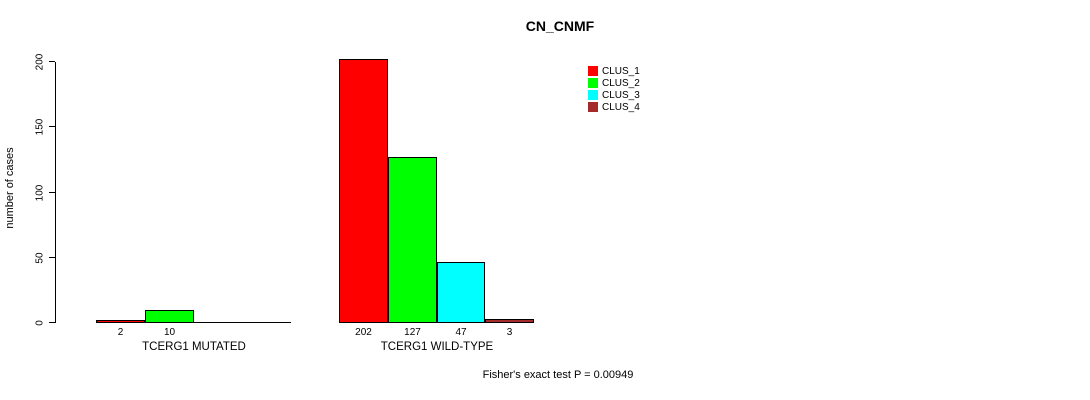  I want to click on bar-value-label: 202, so click(363, 332).